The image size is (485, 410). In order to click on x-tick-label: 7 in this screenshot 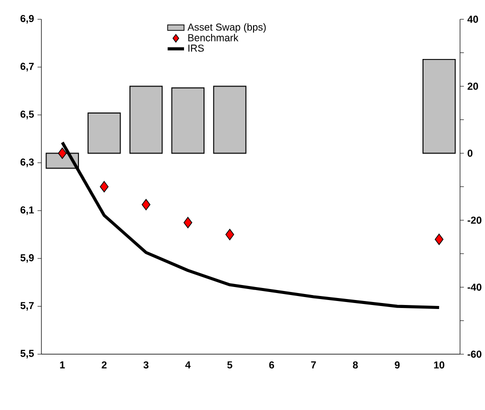, I will do `click(313, 364)`.